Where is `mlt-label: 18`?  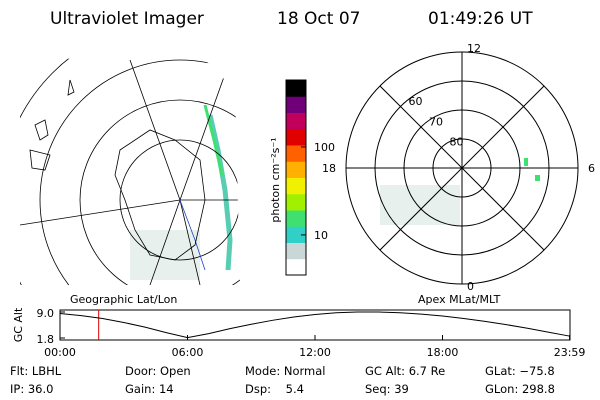
mlt-label: 18 is located at coordinates (329, 168).